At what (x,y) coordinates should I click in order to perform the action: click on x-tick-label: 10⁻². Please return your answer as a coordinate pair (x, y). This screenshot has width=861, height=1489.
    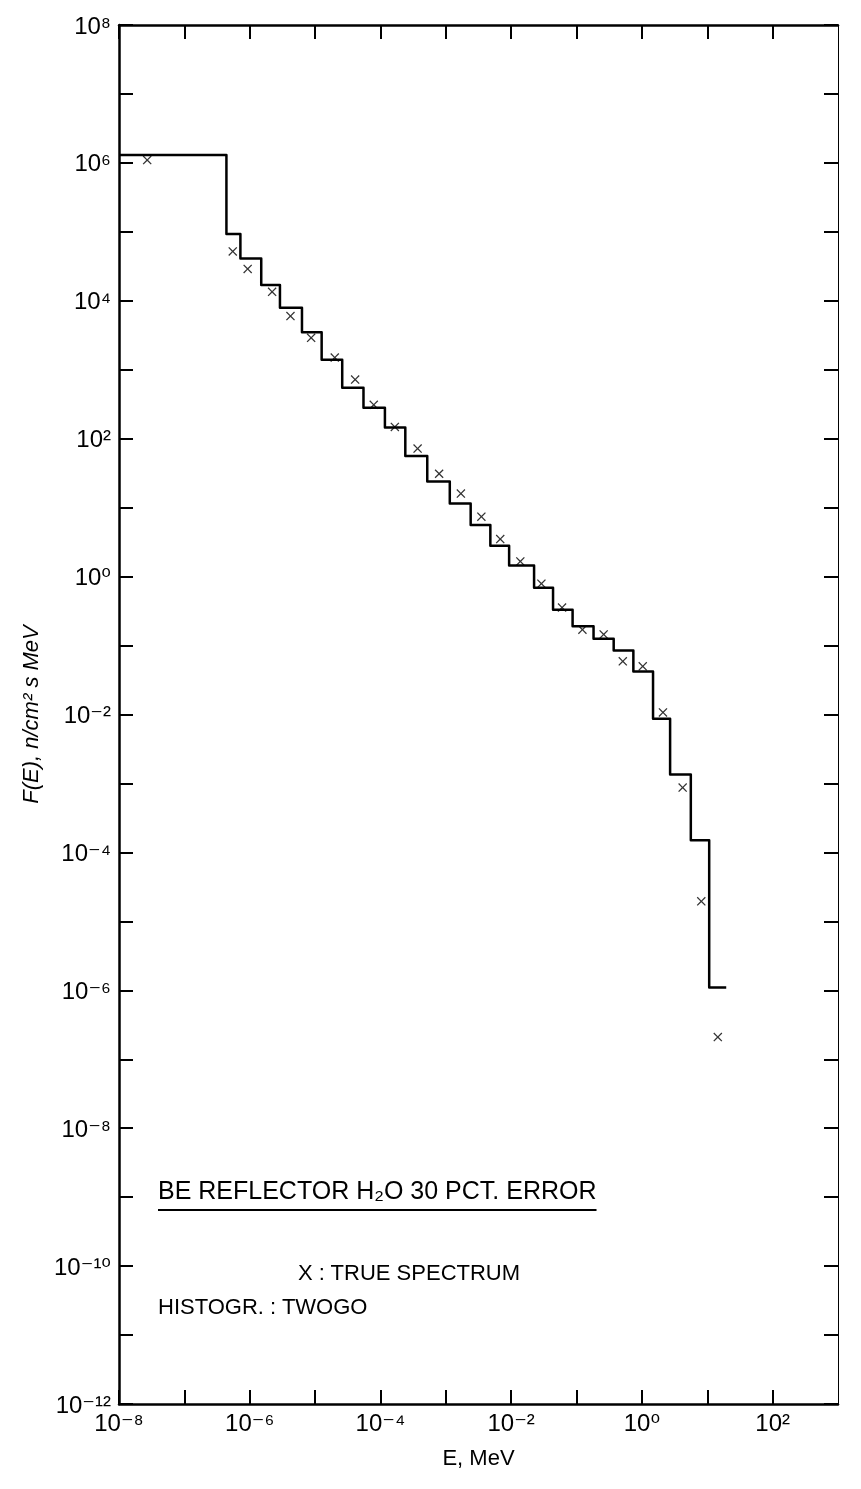
    Looking at the image, I should click on (511, 1422).